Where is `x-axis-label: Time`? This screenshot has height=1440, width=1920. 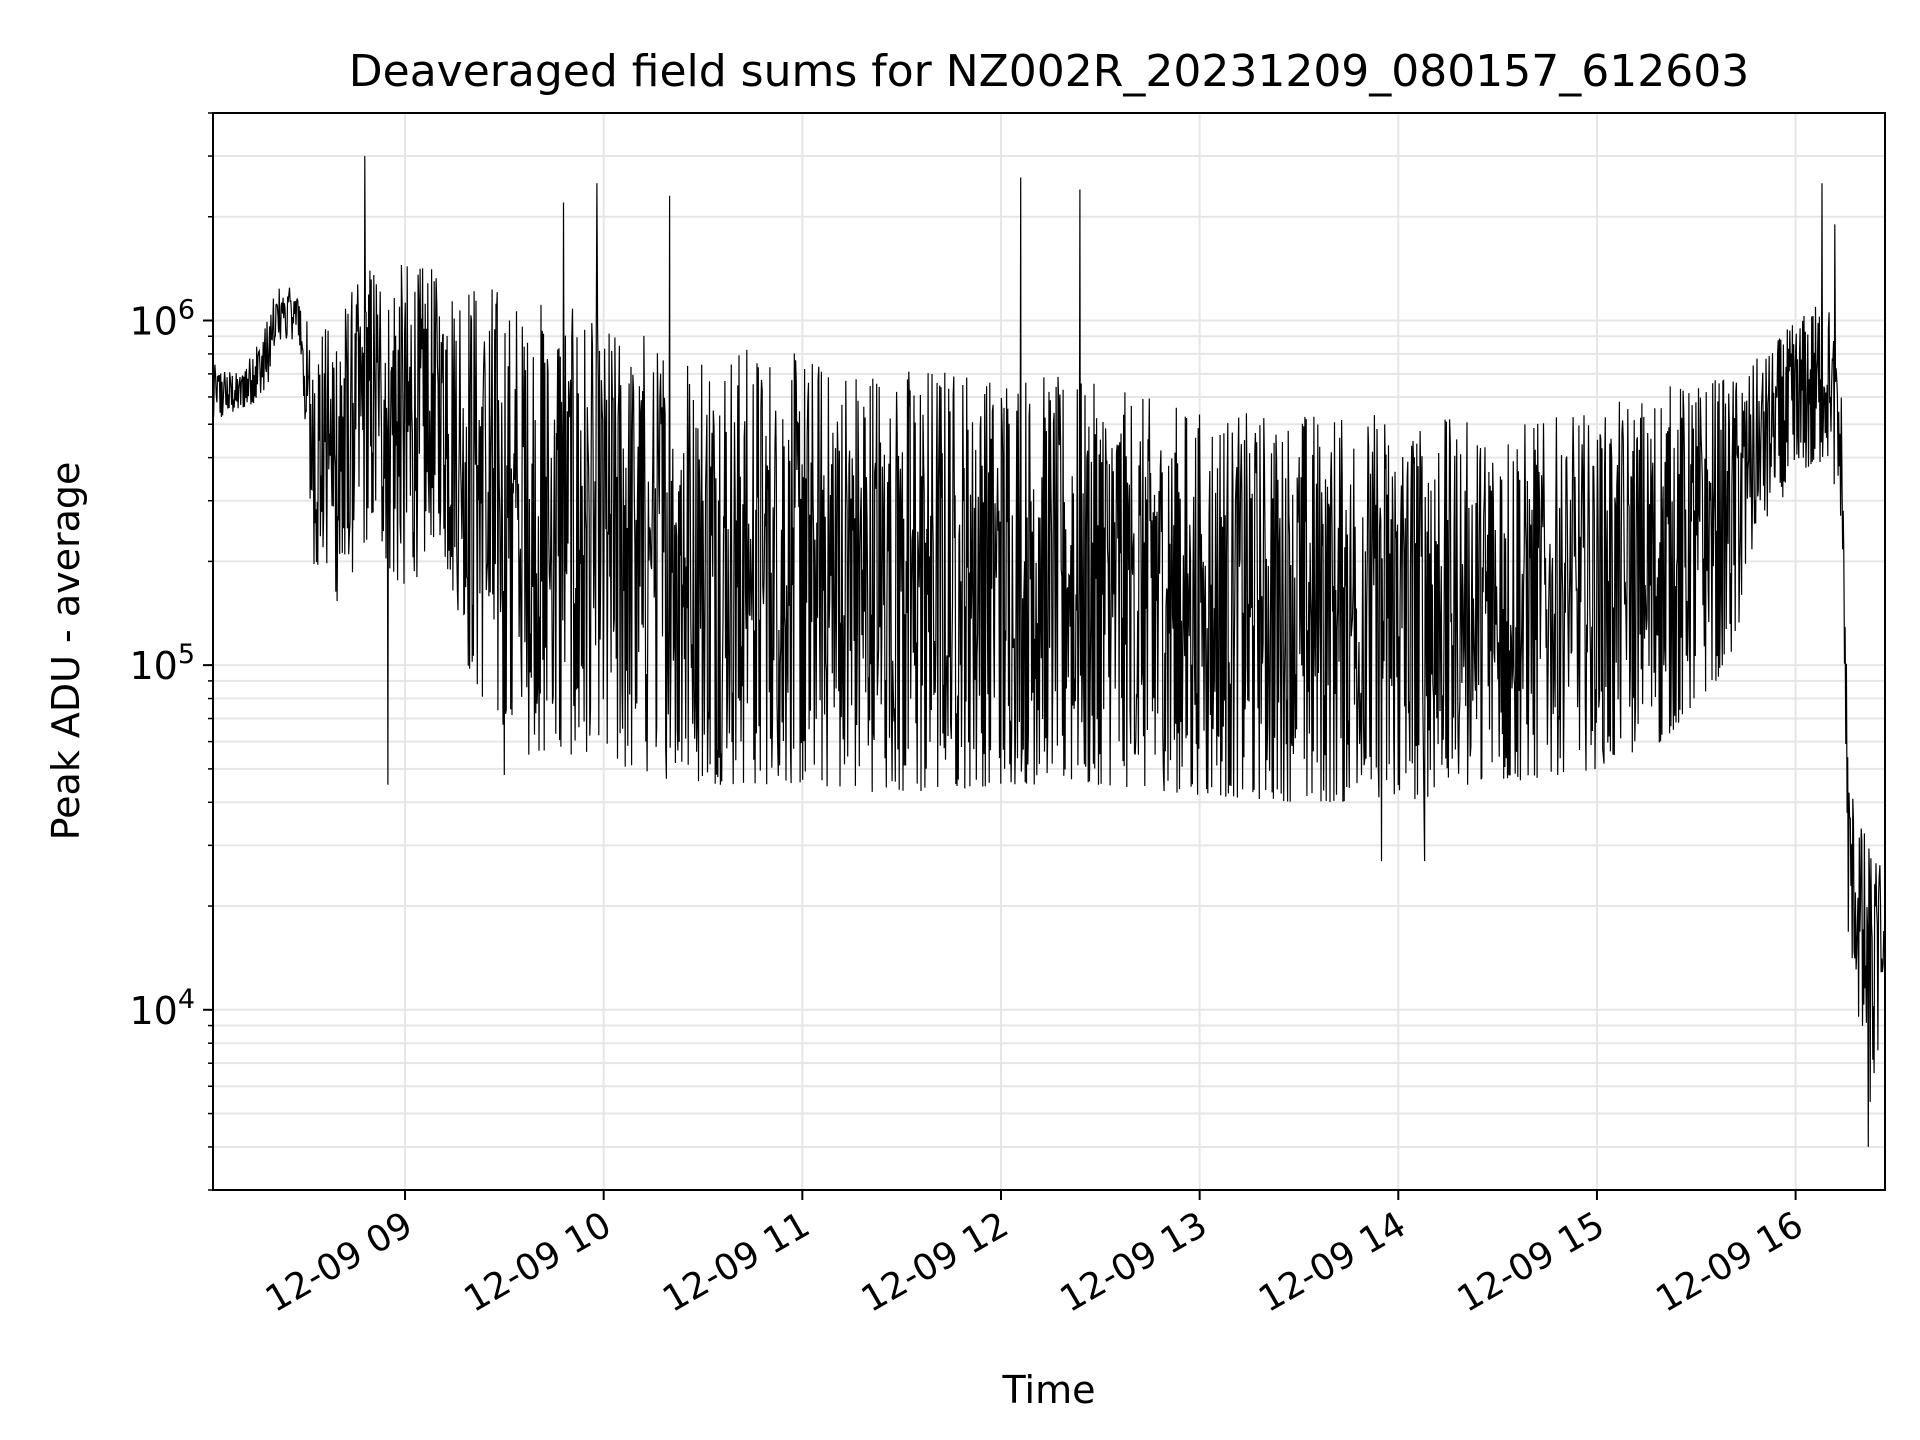
x-axis-label: Time is located at coordinates (1049, 1390).